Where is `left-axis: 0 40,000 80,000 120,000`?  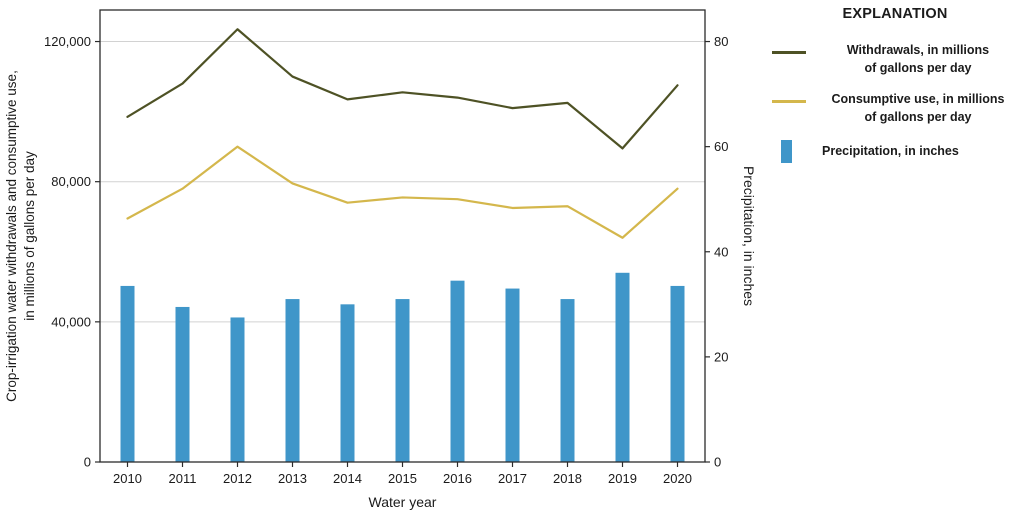
left-axis: 0 40,000 80,000 120,000 is located at coordinates (72, 252).